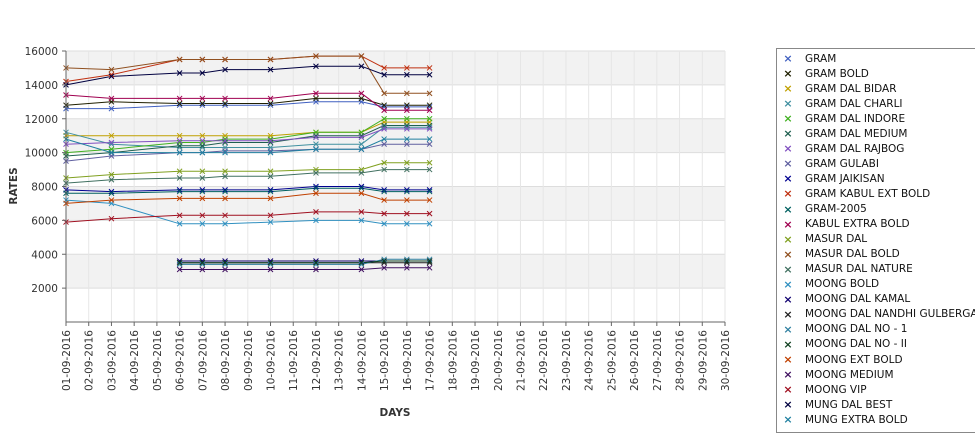 The image size is (975, 433). What do you see at coordinates (878, 314) in the screenshot?
I see `legend-item: × MOONG DAL NANDHI GULBERGA` at bounding box center [878, 314].